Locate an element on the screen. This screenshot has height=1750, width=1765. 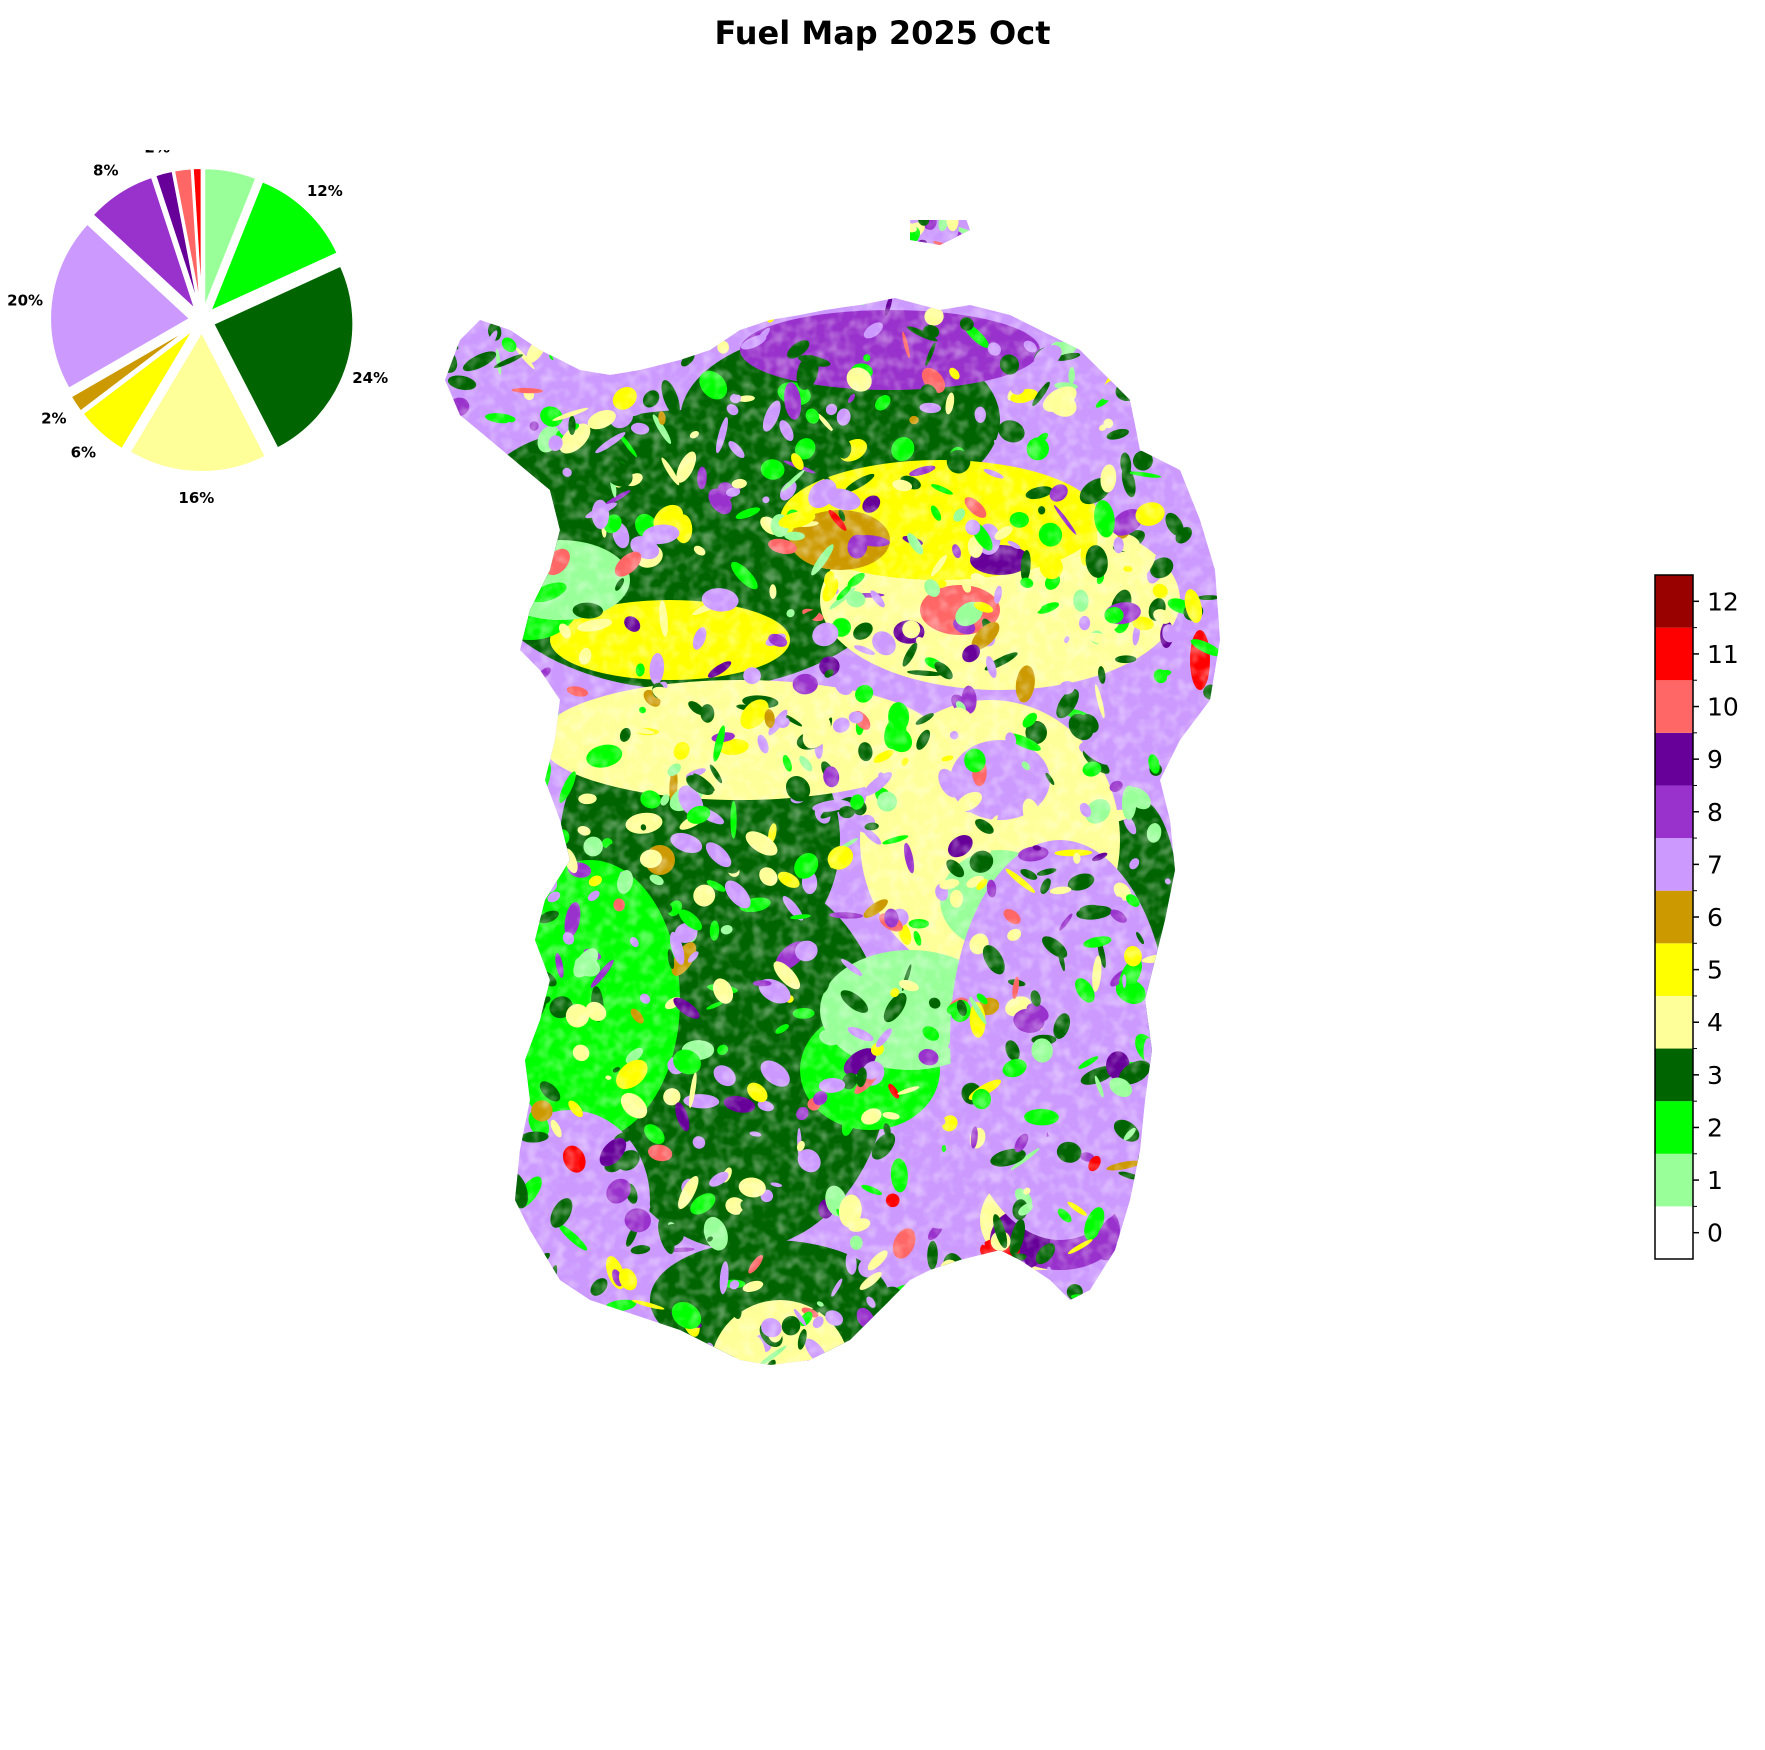
colorbar-label-6: 6 is located at coordinates (1715, 917).